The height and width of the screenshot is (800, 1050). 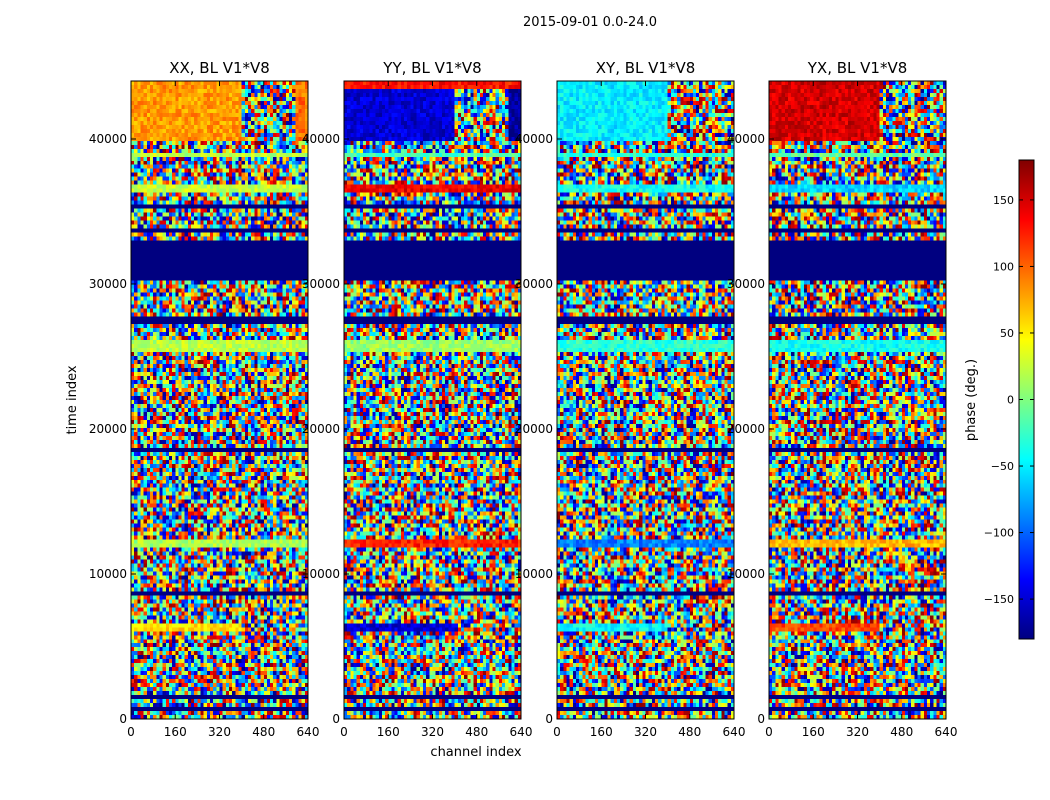 What do you see at coordinates (1003, 266) in the screenshot?
I see `colorbar-tick-label: 100` at bounding box center [1003, 266].